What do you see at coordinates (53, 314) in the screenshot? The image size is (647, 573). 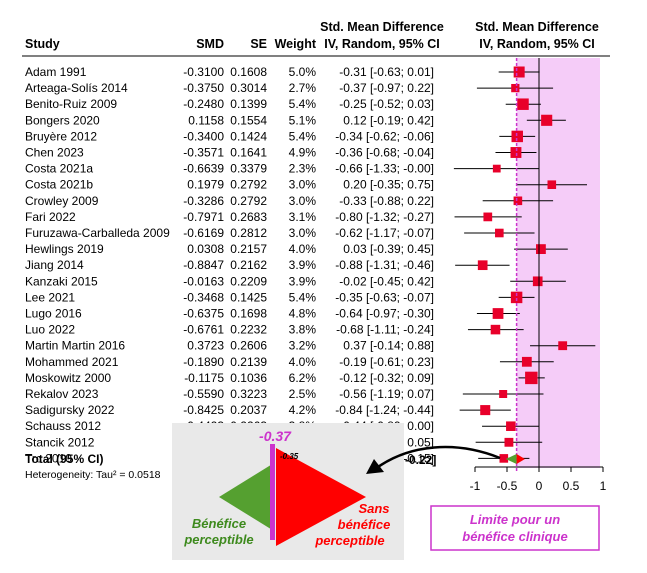 I see `row-study: Lugo 2016` at bounding box center [53, 314].